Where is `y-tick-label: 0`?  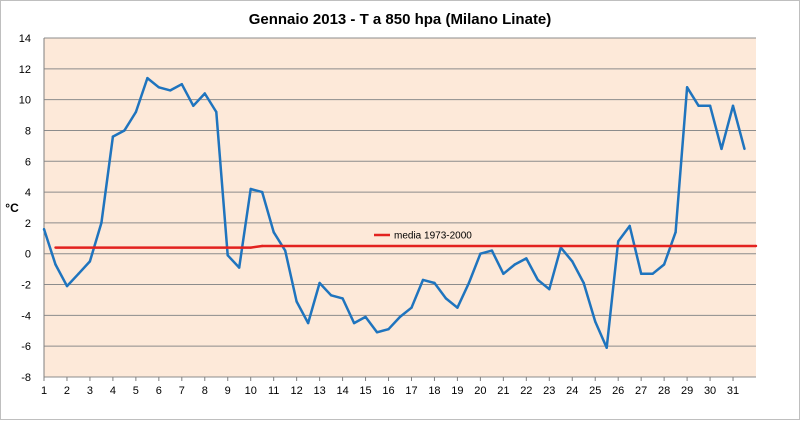
y-tick-label: 0 is located at coordinates (28, 255).